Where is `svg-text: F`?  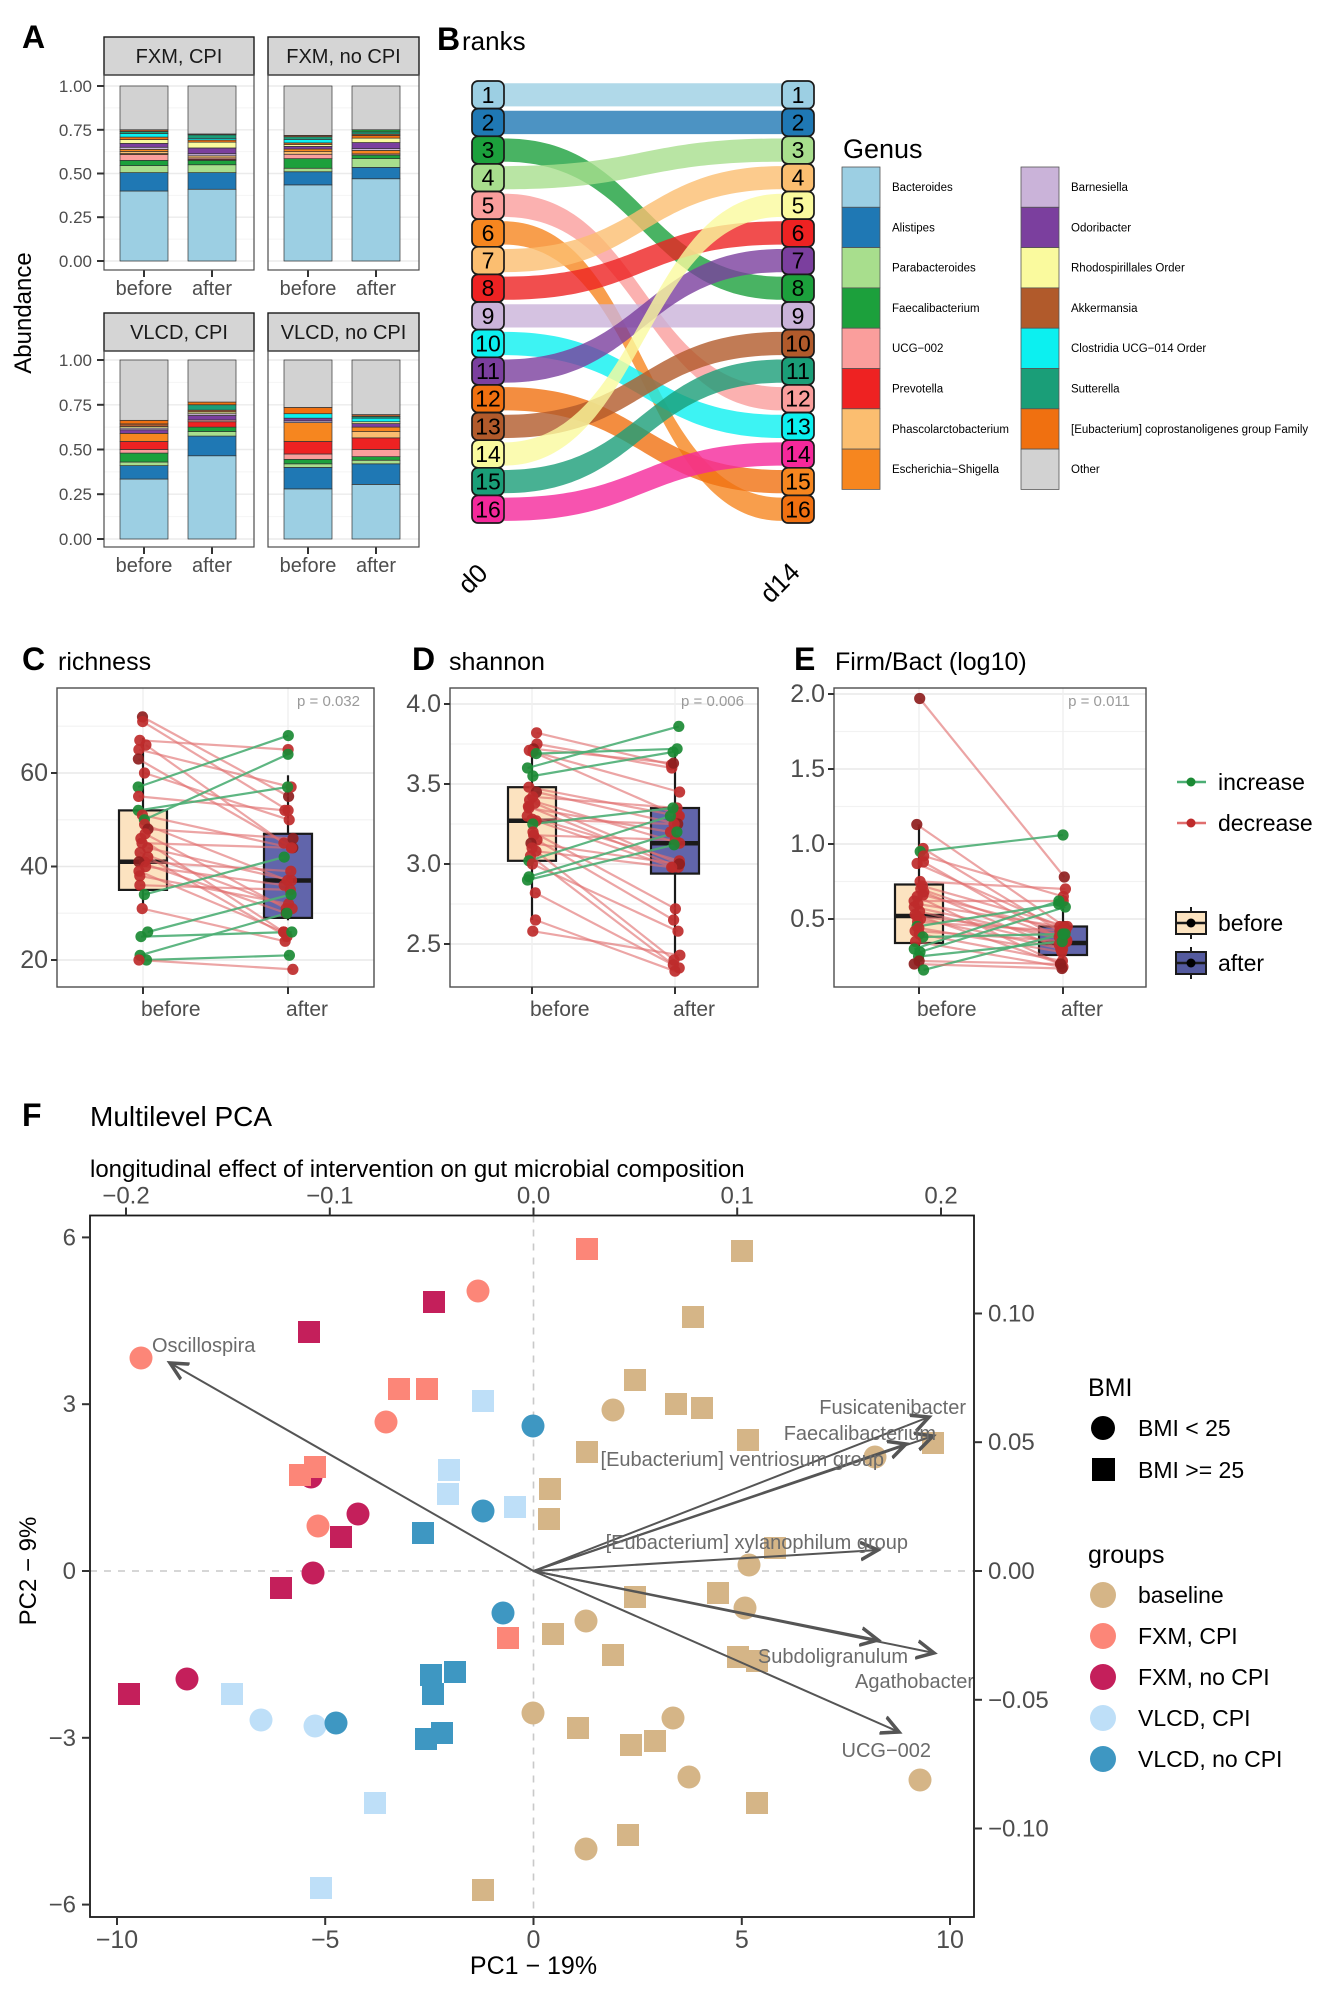 svg-text: F is located at coordinates (32, 1115).